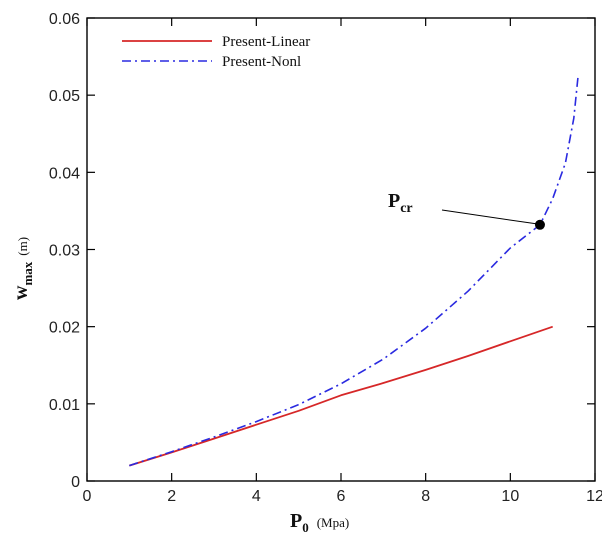 Image resolution: width=602 pixels, height=534 pixels. Describe the element at coordinates (425, 496) in the screenshot. I see `x-tick-label: 8` at that location.